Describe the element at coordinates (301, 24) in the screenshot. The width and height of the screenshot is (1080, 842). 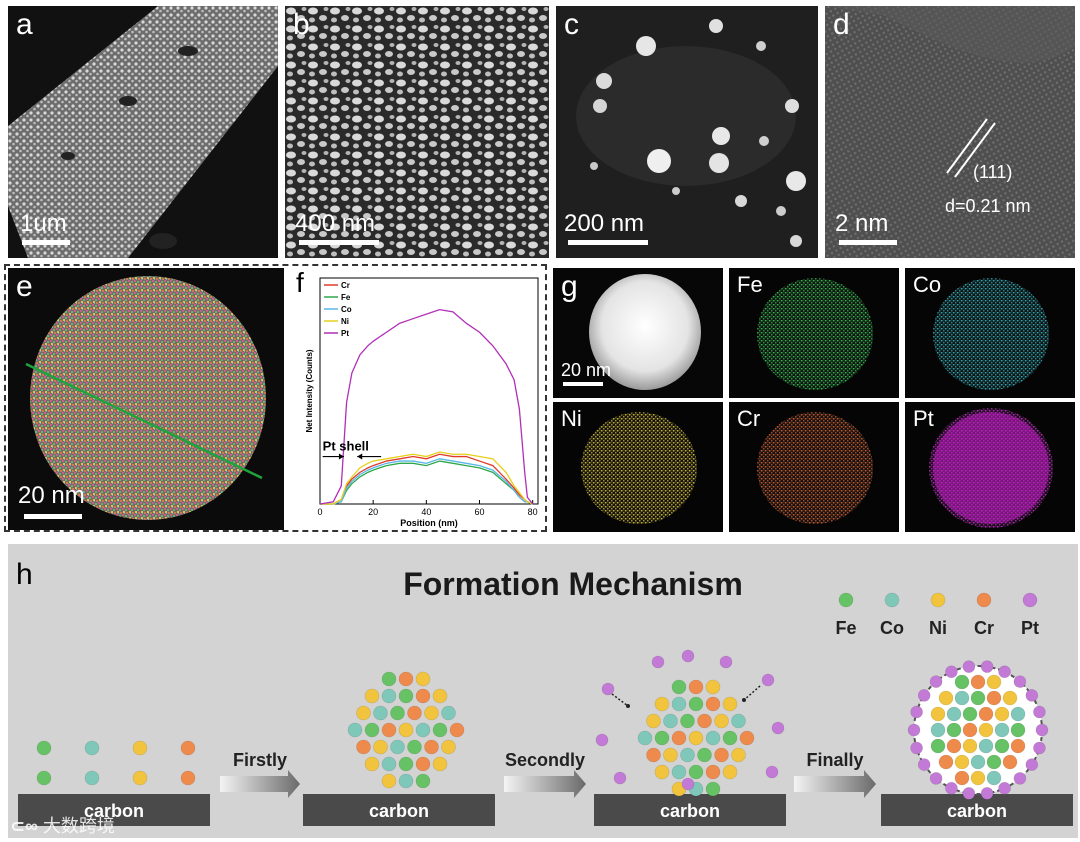
I see `panel-b-label: b` at that location.